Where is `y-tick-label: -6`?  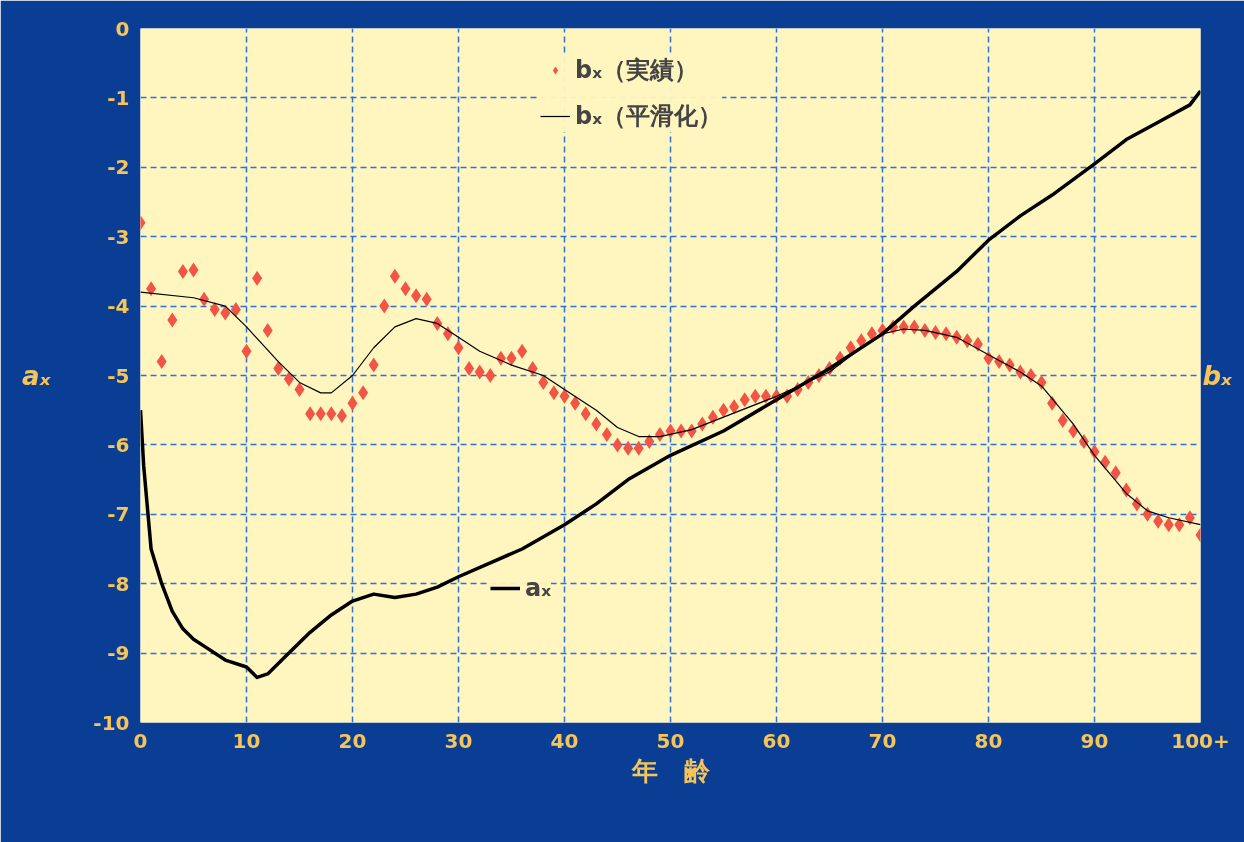
y-tick-label: -6 is located at coordinates (118, 444).